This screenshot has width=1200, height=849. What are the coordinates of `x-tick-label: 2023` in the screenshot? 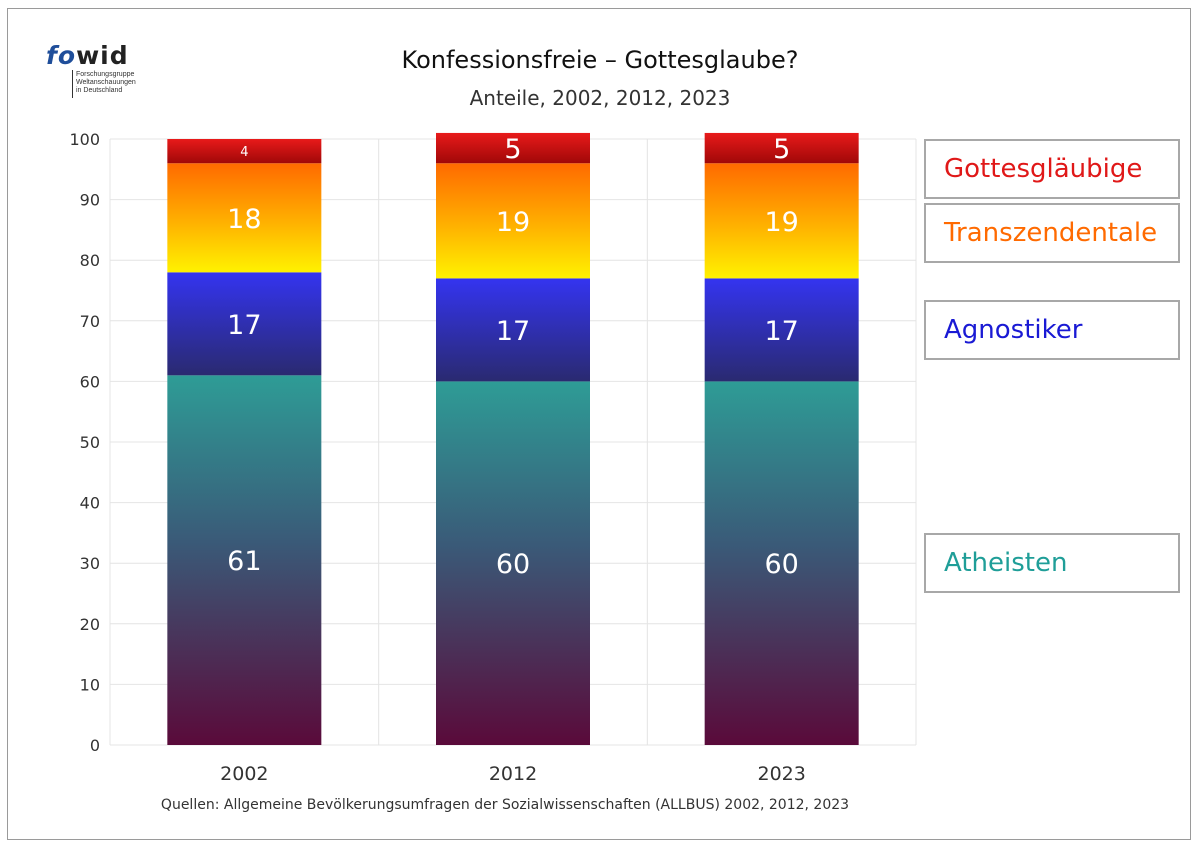 It's located at (781, 774).